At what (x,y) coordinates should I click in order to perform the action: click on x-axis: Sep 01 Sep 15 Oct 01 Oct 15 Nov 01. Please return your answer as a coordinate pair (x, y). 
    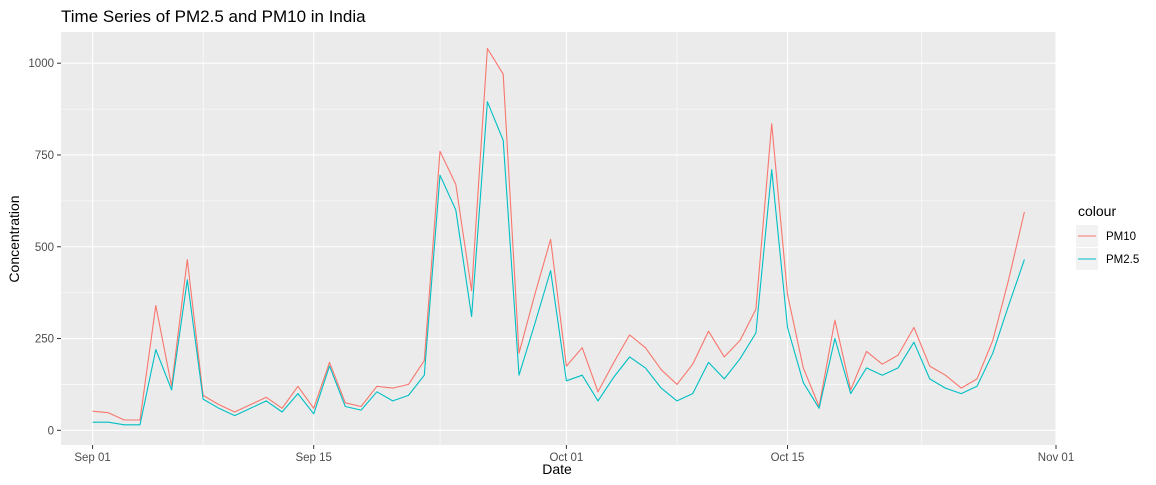
    Looking at the image, I should click on (574, 454).